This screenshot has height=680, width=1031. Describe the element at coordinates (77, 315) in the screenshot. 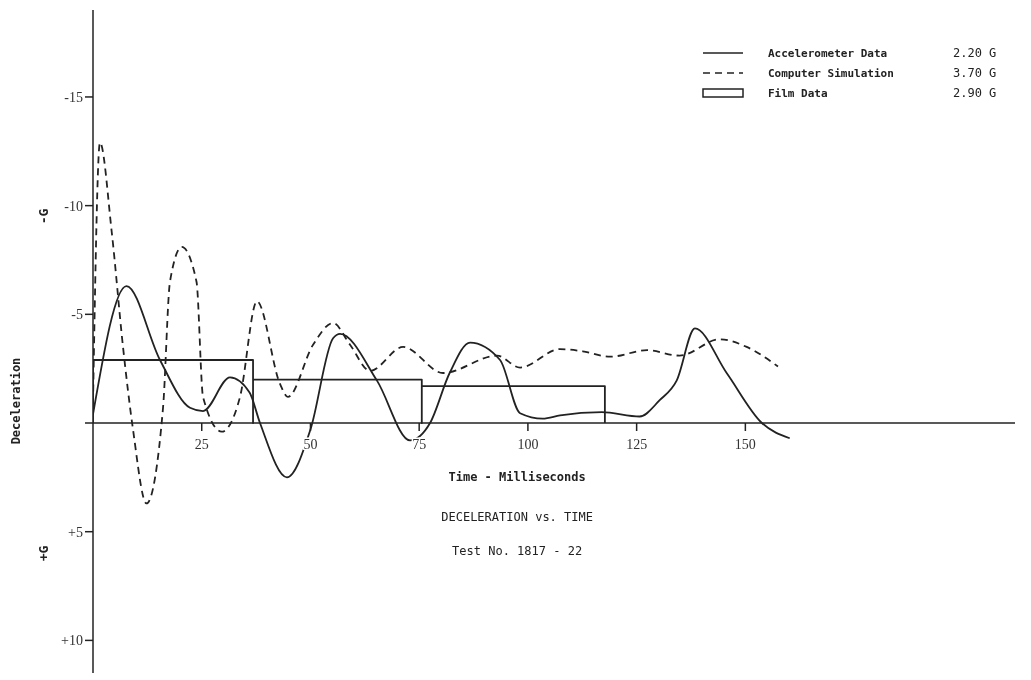

I see `y-tick-label: -5` at that location.